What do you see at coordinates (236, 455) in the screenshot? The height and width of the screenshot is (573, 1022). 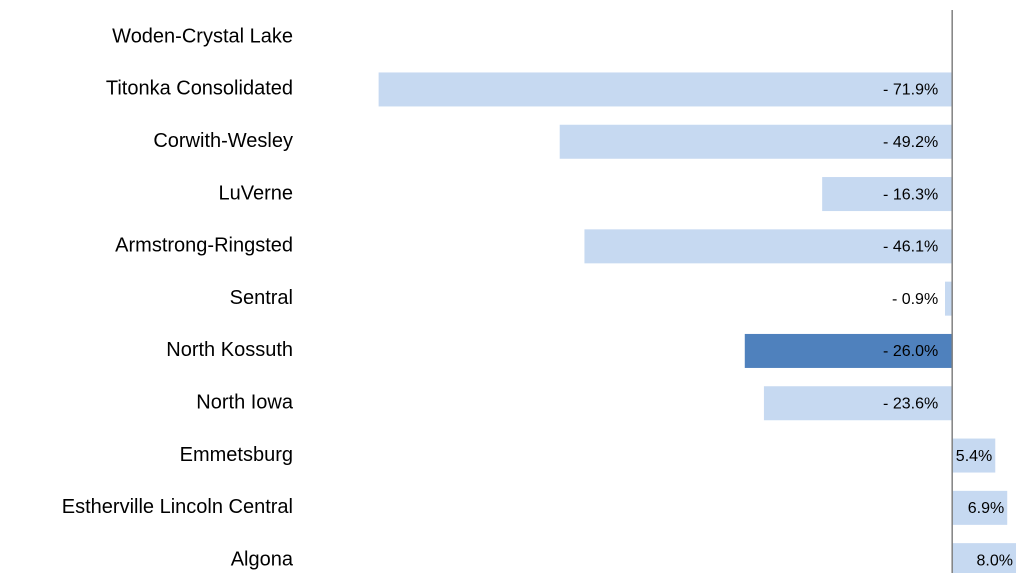 I see `category-label: Emmetsburg` at bounding box center [236, 455].